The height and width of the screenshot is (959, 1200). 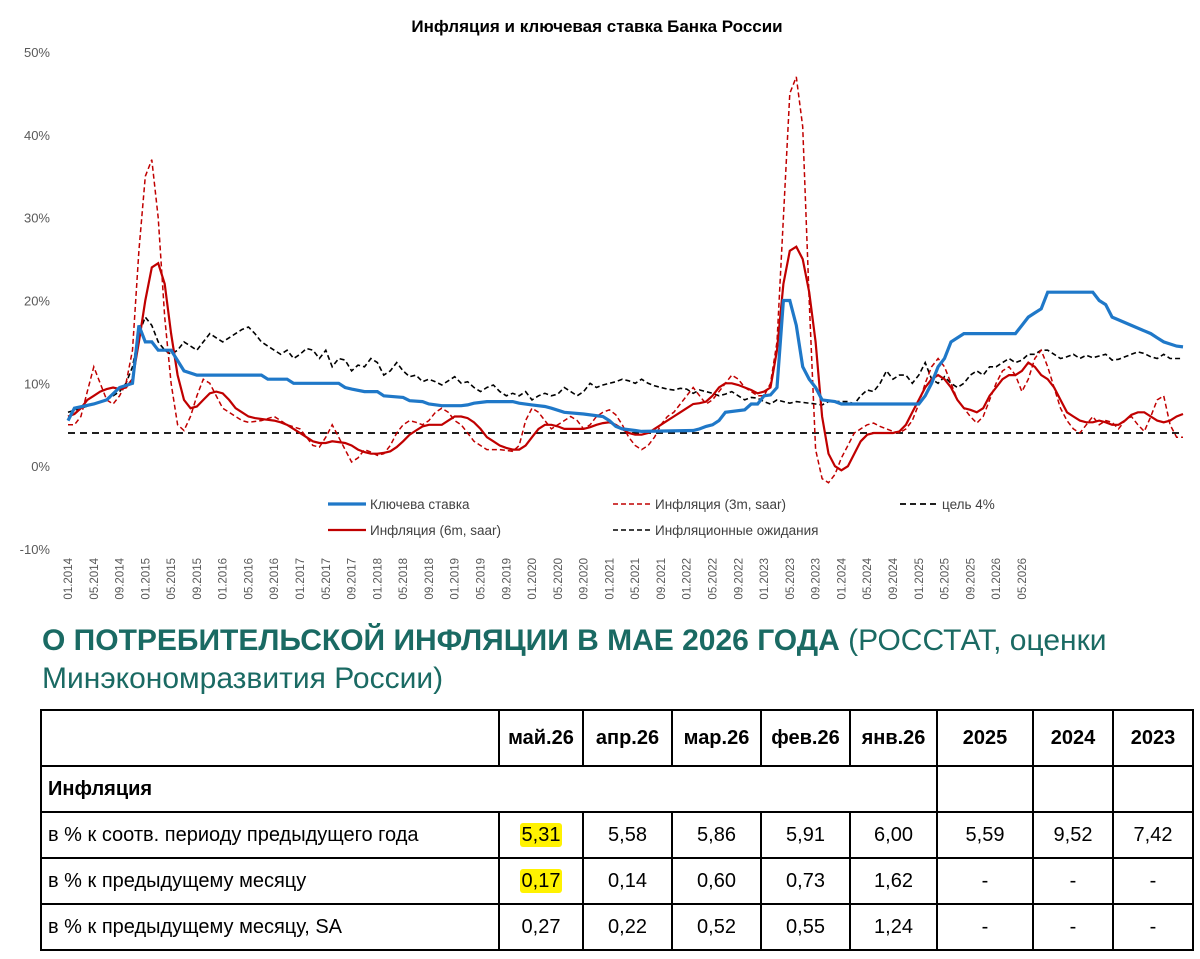 What do you see at coordinates (533, 579) in the screenshot?
I see `x-tick-label: 01.2020` at bounding box center [533, 579].